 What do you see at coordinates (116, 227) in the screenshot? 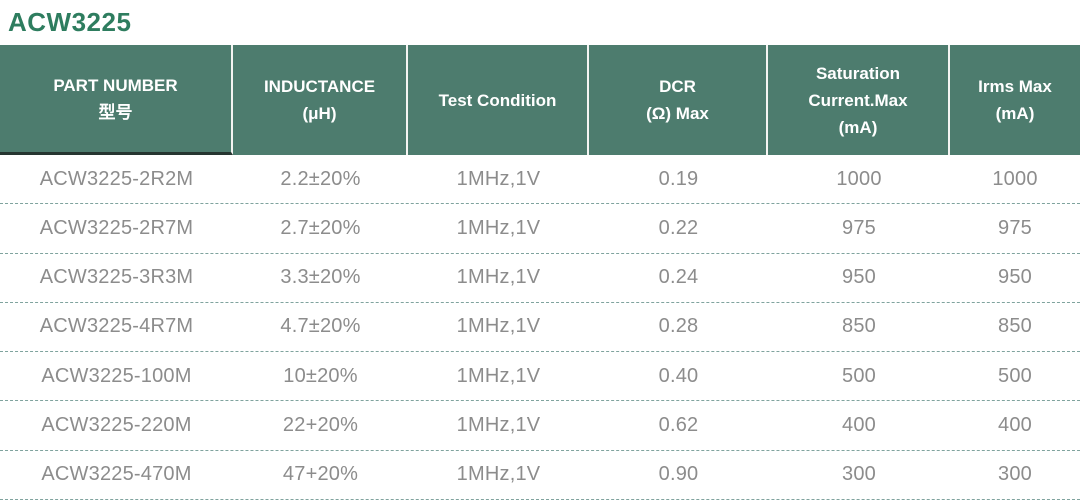
I see `cell-part-number: ACW3225-2R7M` at bounding box center [116, 227].